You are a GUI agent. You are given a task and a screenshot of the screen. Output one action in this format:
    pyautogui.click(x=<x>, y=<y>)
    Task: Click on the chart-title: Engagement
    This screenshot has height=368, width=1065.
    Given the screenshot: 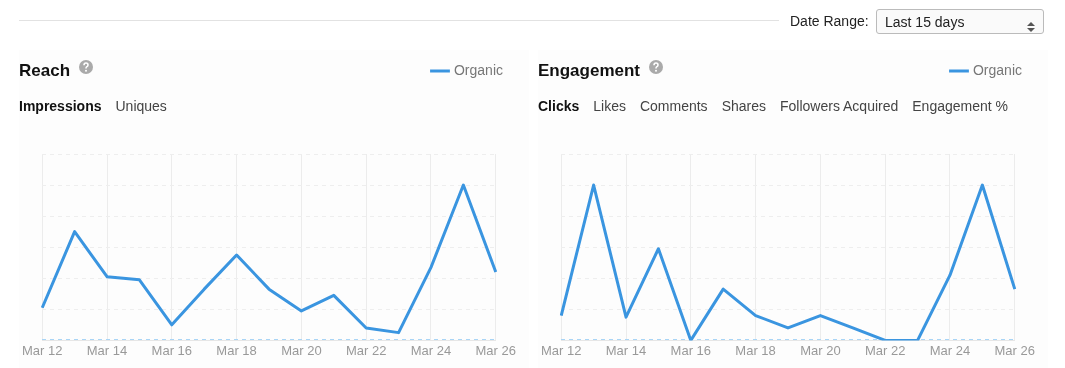 What is the action you would take?
    pyautogui.click(x=590, y=70)
    